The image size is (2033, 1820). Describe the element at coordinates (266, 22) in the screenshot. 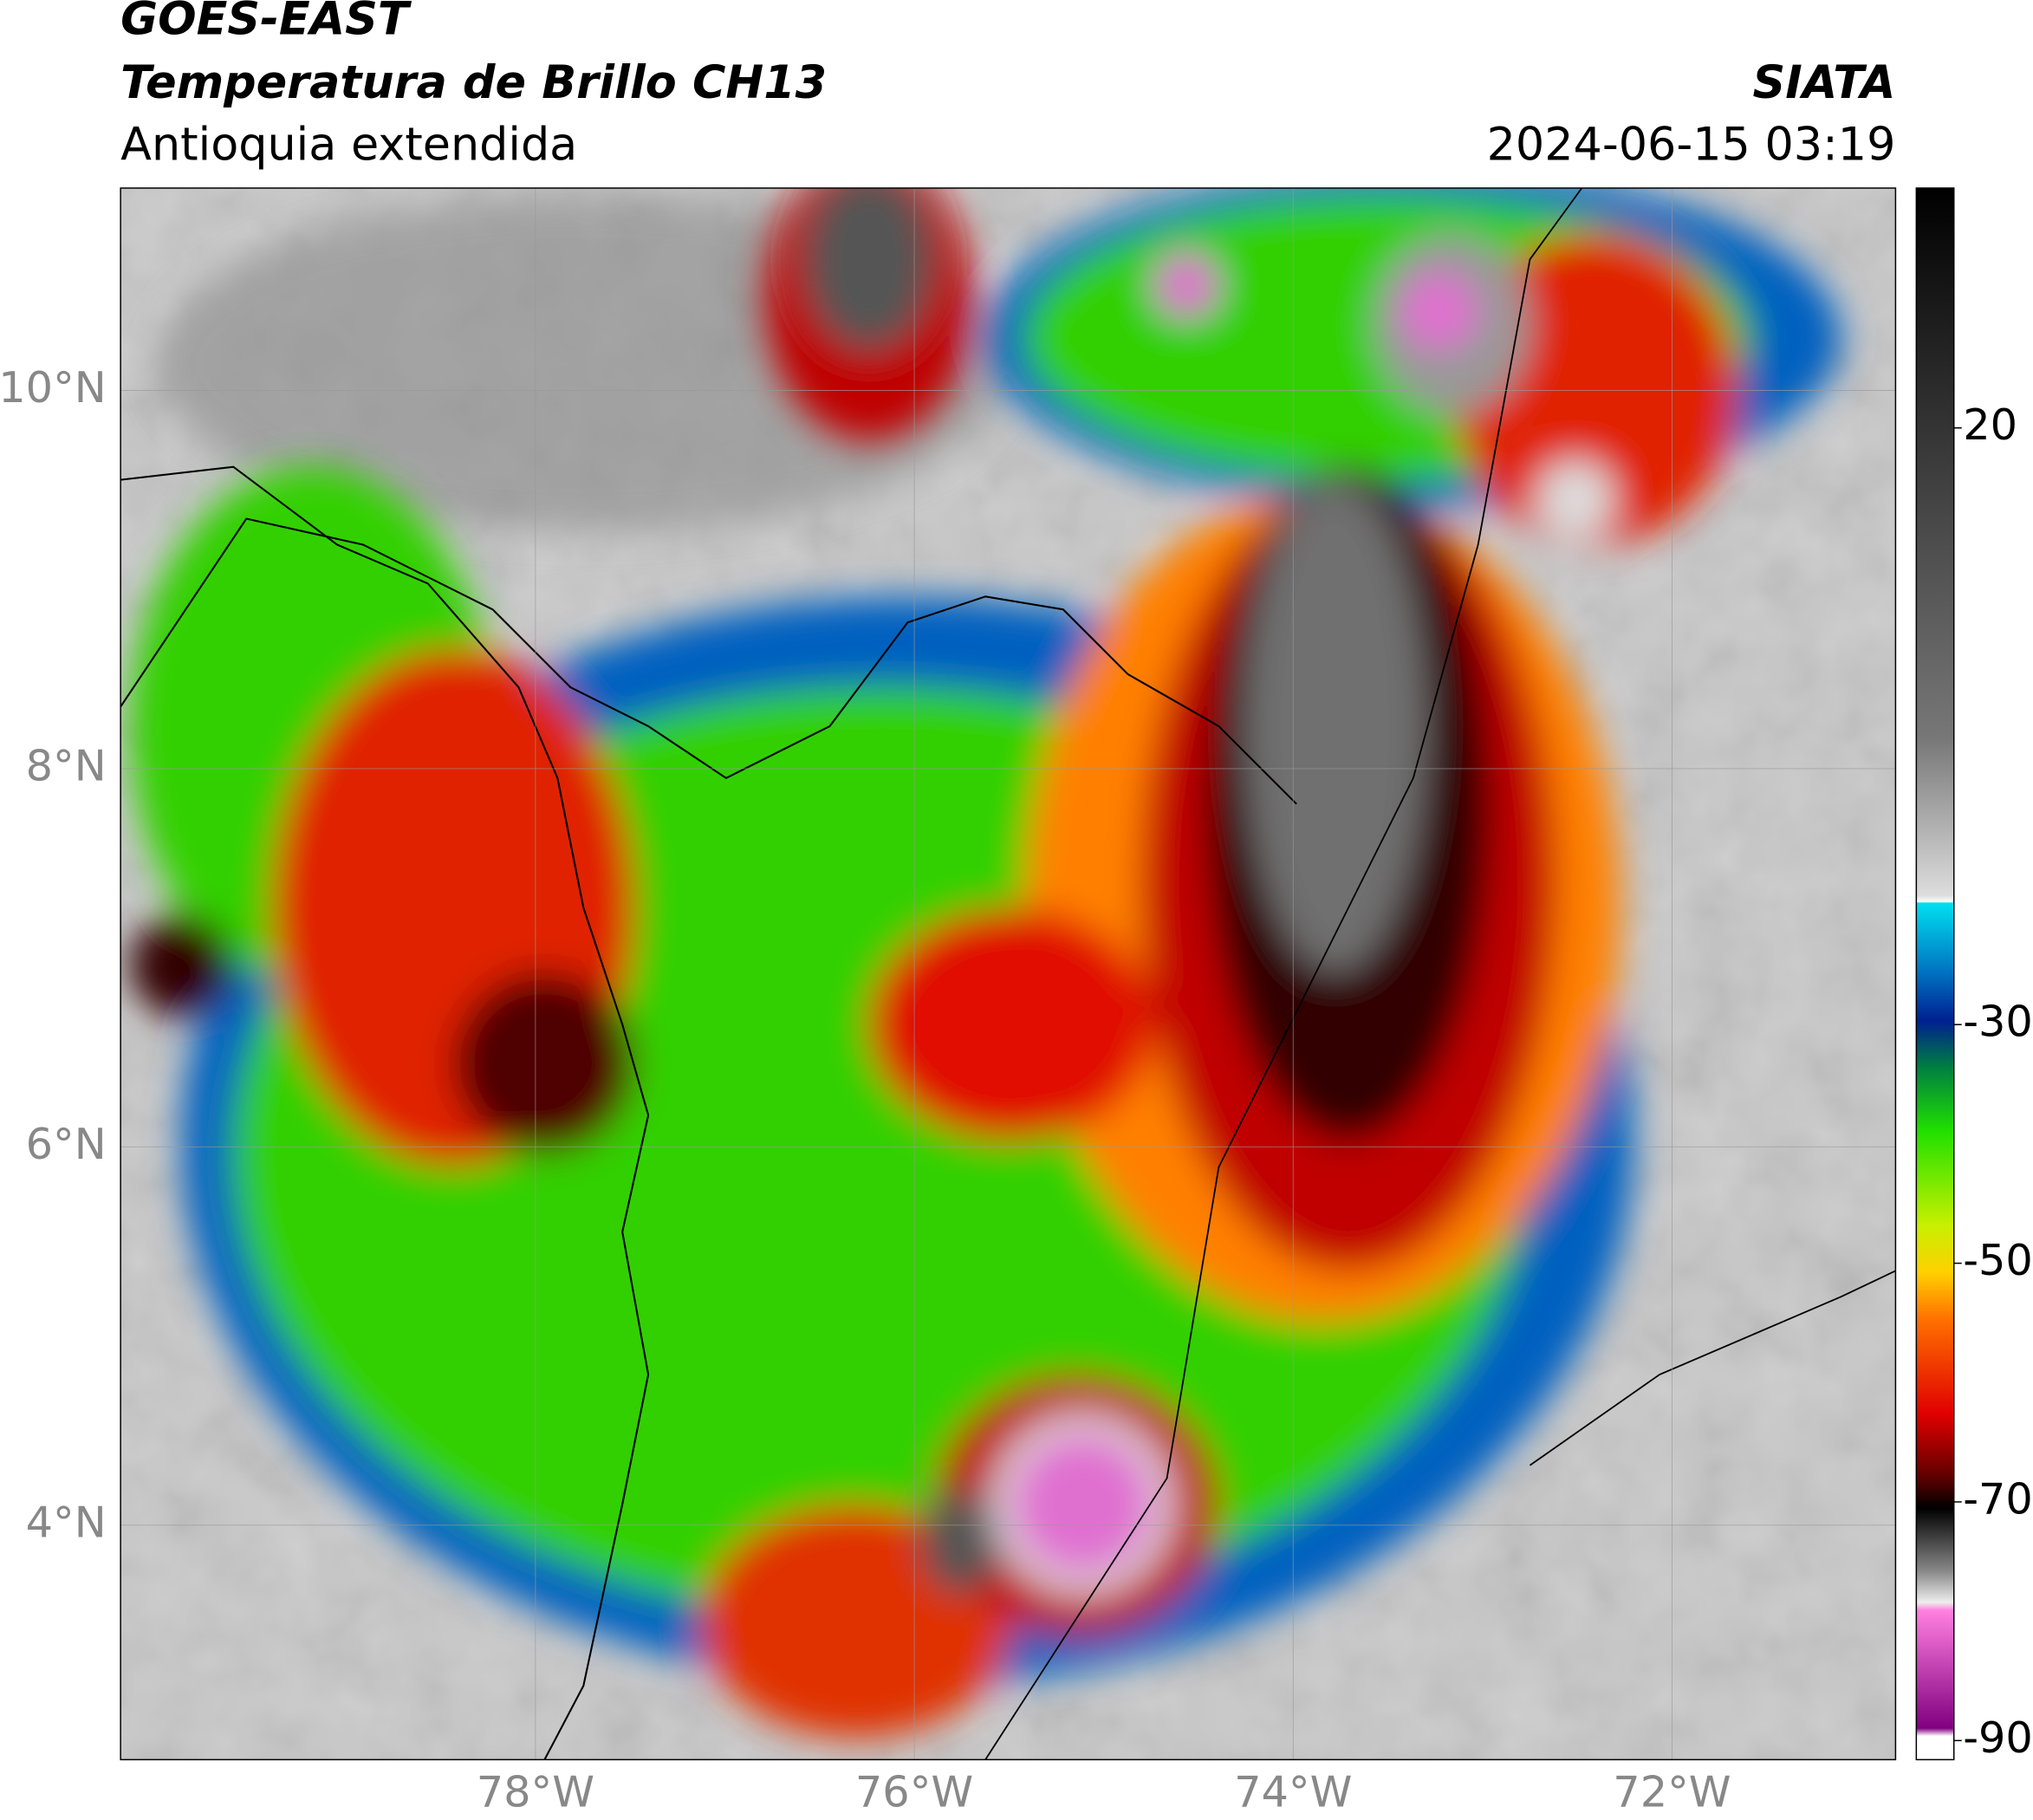

I see `title: GOES-EAST` at that location.